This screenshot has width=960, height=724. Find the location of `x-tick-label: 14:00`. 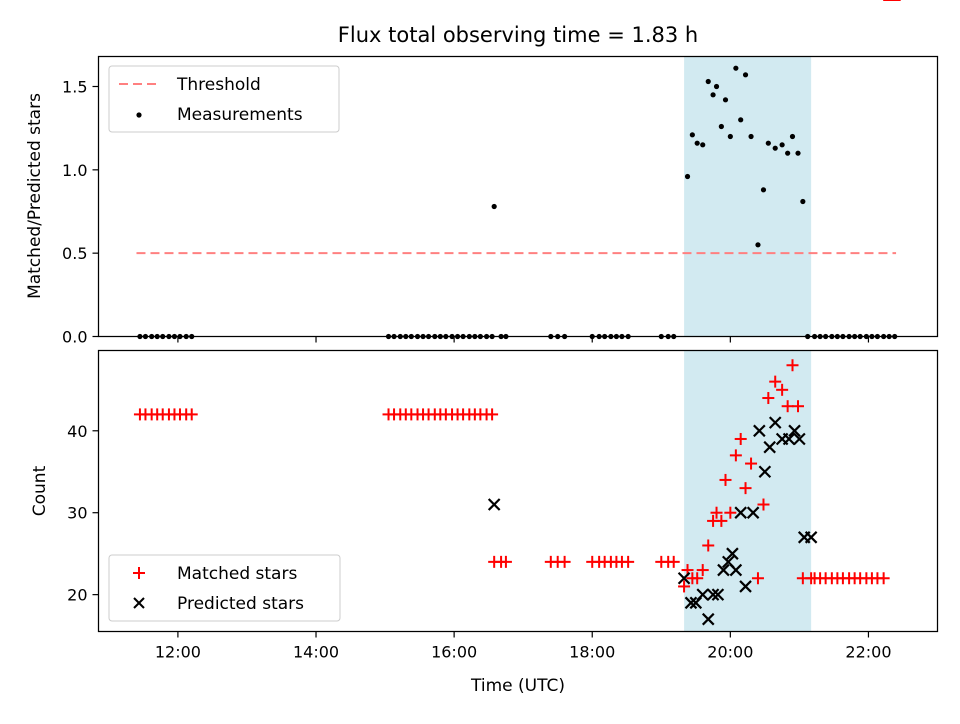

x-tick-label: 14:00 is located at coordinates (316, 652).